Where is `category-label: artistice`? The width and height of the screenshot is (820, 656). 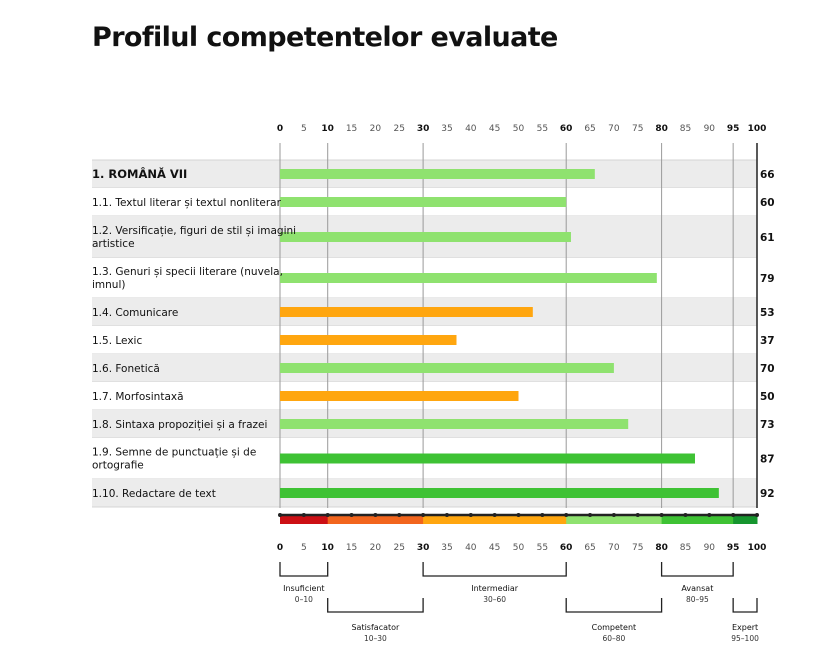 category-label: artistice is located at coordinates (113, 244).